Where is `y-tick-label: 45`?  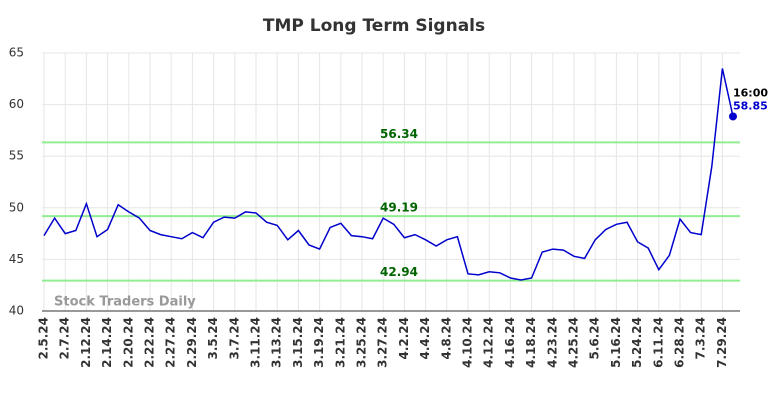 y-tick-label: 45 is located at coordinates (16, 259).